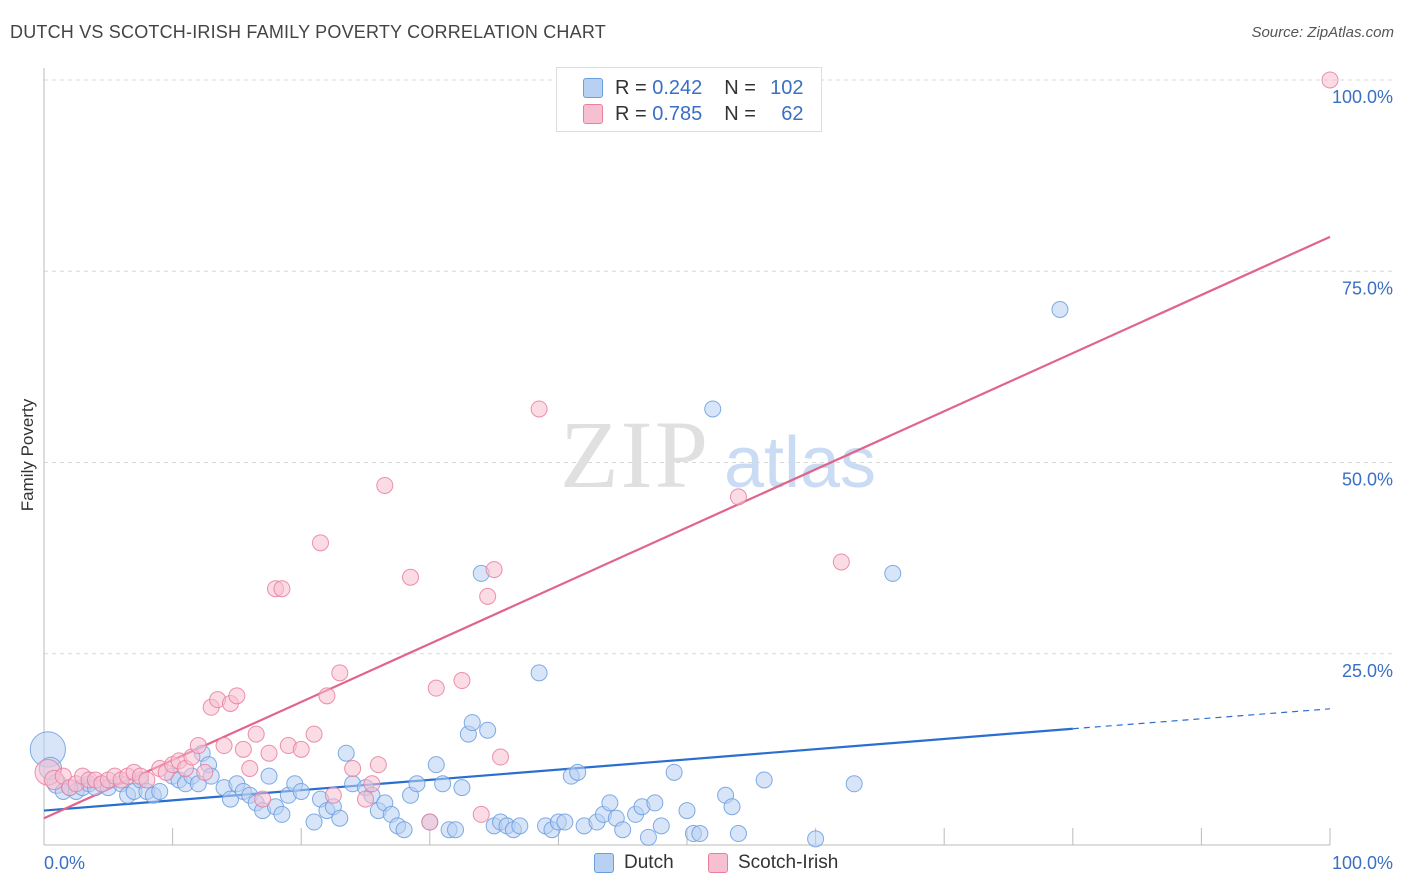 The width and height of the screenshot is (1406, 892). Describe the element at coordinates (649, 862) in the screenshot. I see `bottom-legend-label-dutch: Dutch` at that location.